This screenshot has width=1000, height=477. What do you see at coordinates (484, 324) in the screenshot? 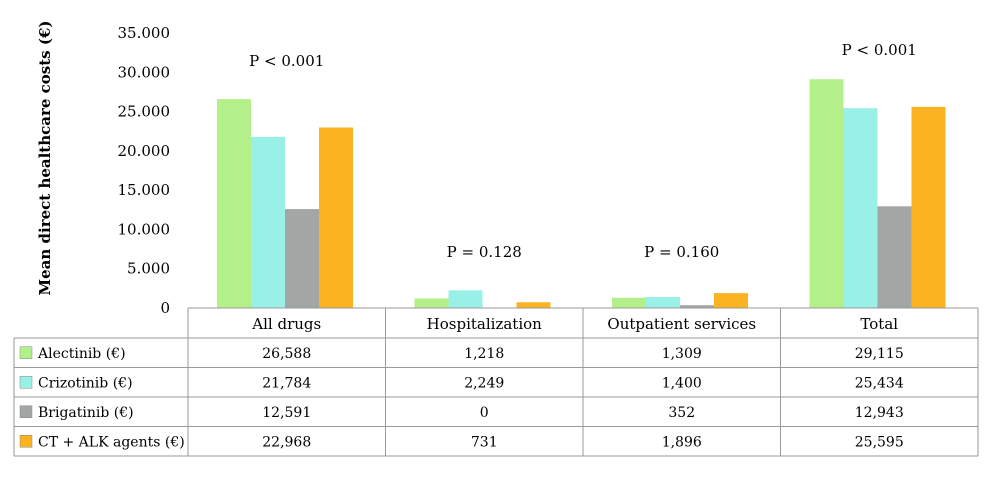
I see `category-label: Hospitalization` at bounding box center [484, 324].